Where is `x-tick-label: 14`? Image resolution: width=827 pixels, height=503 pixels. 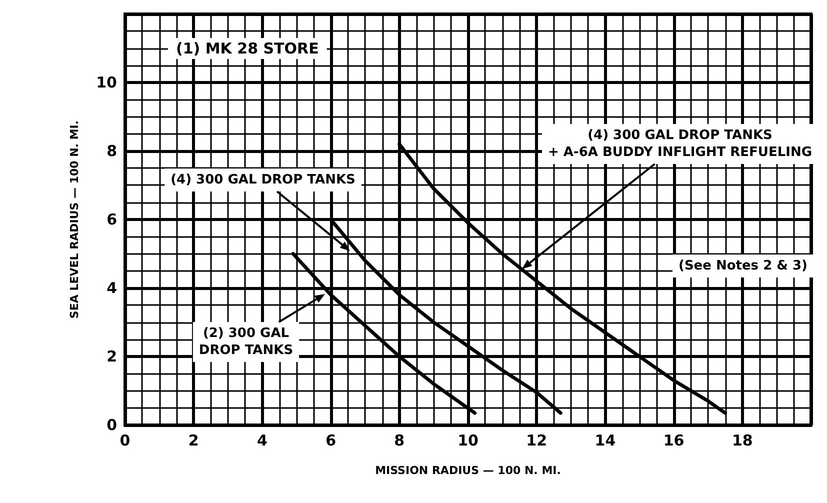 x-tick-label: 14 is located at coordinates (605, 441).